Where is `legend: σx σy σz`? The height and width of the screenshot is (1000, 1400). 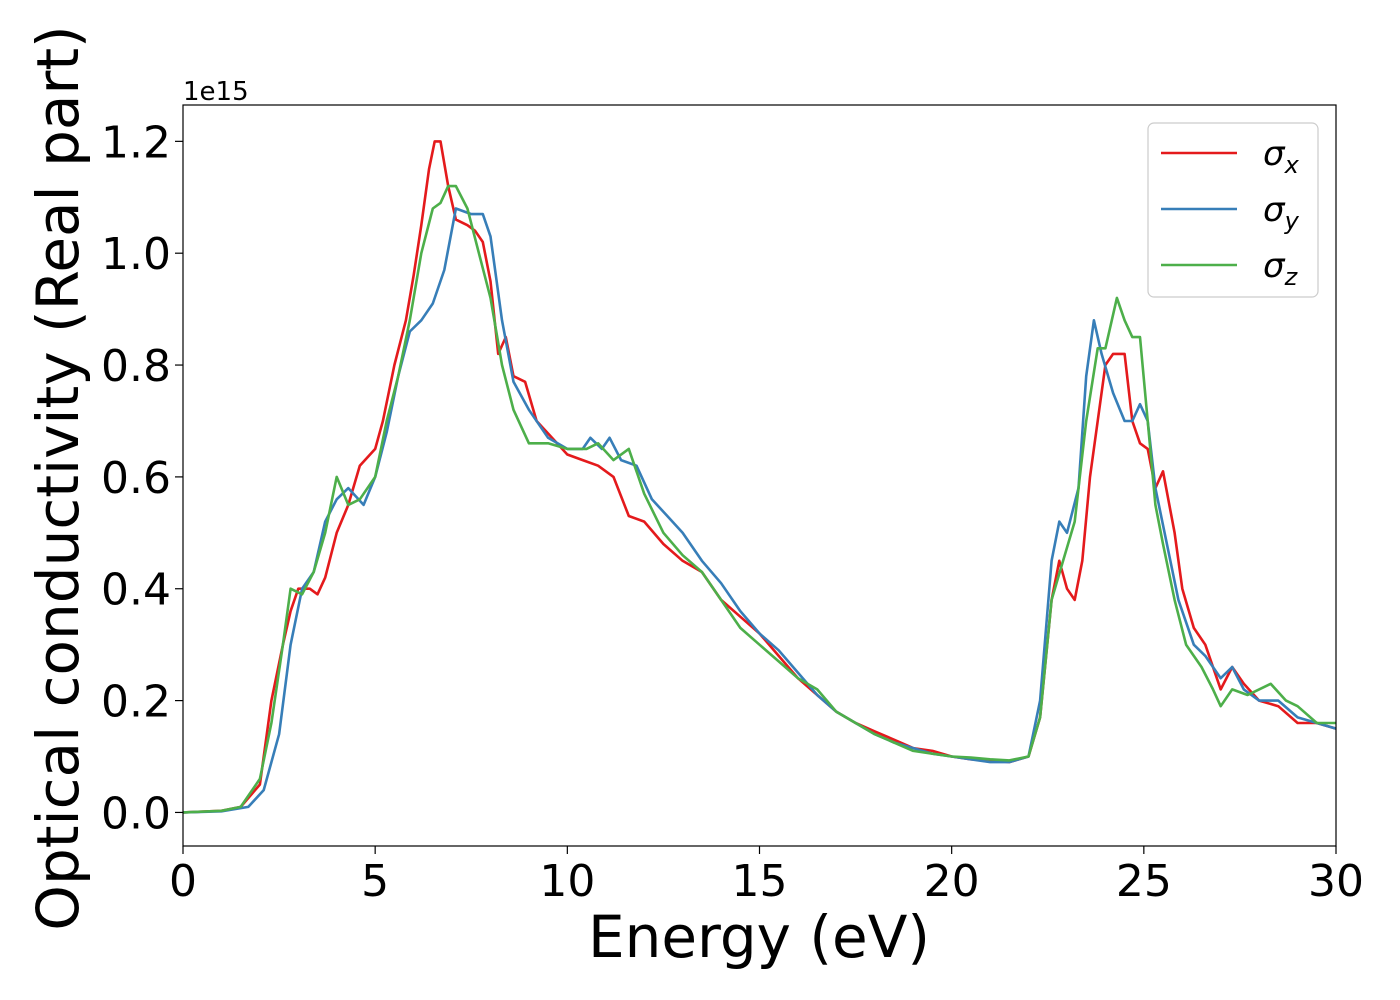 legend: σx σy σz is located at coordinates (1233, 210).